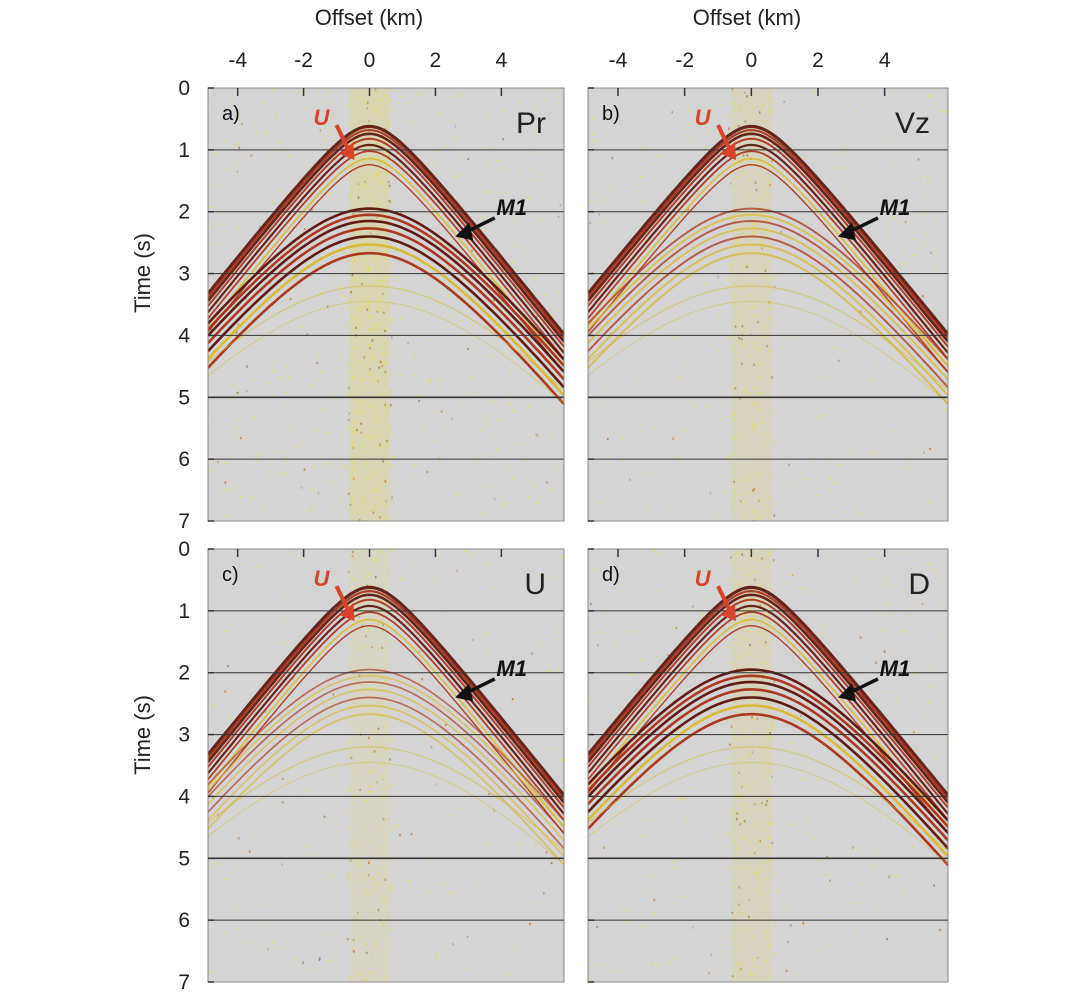 The height and width of the screenshot is (1000, 1090). Describe the element at coordinates (559, 60) in the screenshot. I see `offset-tick-labels: -4 -2 0 2 4 -4 -2 0 2 4` at that location.